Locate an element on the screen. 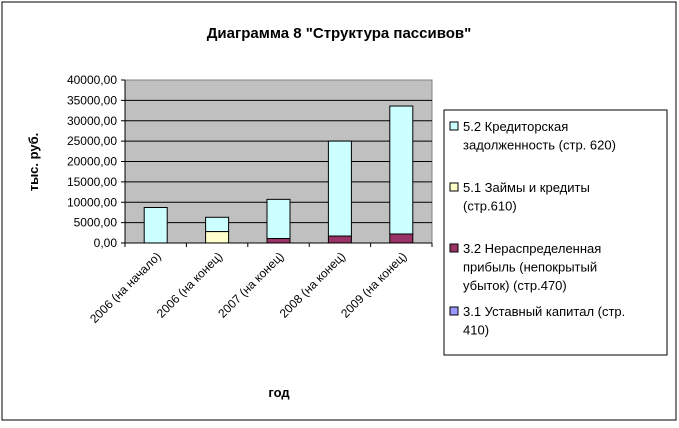 This screenshot has height=428, width=679. y-tick-label: 15000,00 is located at coordinates (92, 182).